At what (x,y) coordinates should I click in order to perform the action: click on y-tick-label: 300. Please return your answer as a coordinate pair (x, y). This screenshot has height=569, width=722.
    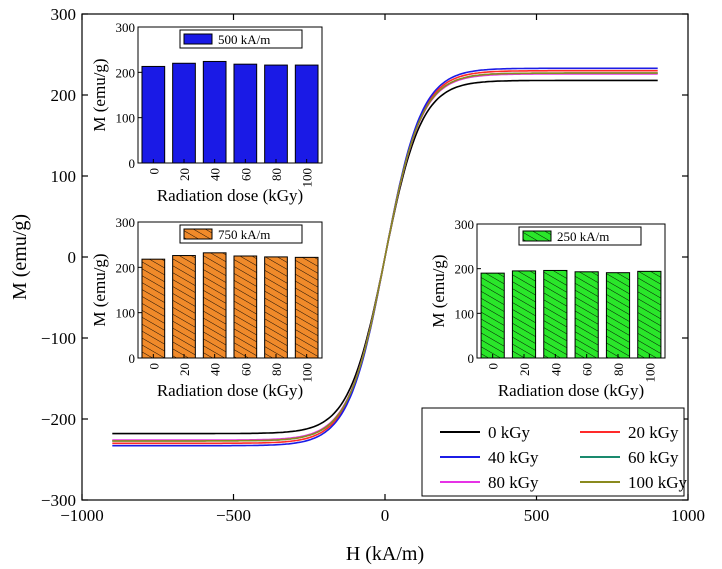
    Looking at the image, I should click on (64, 14).